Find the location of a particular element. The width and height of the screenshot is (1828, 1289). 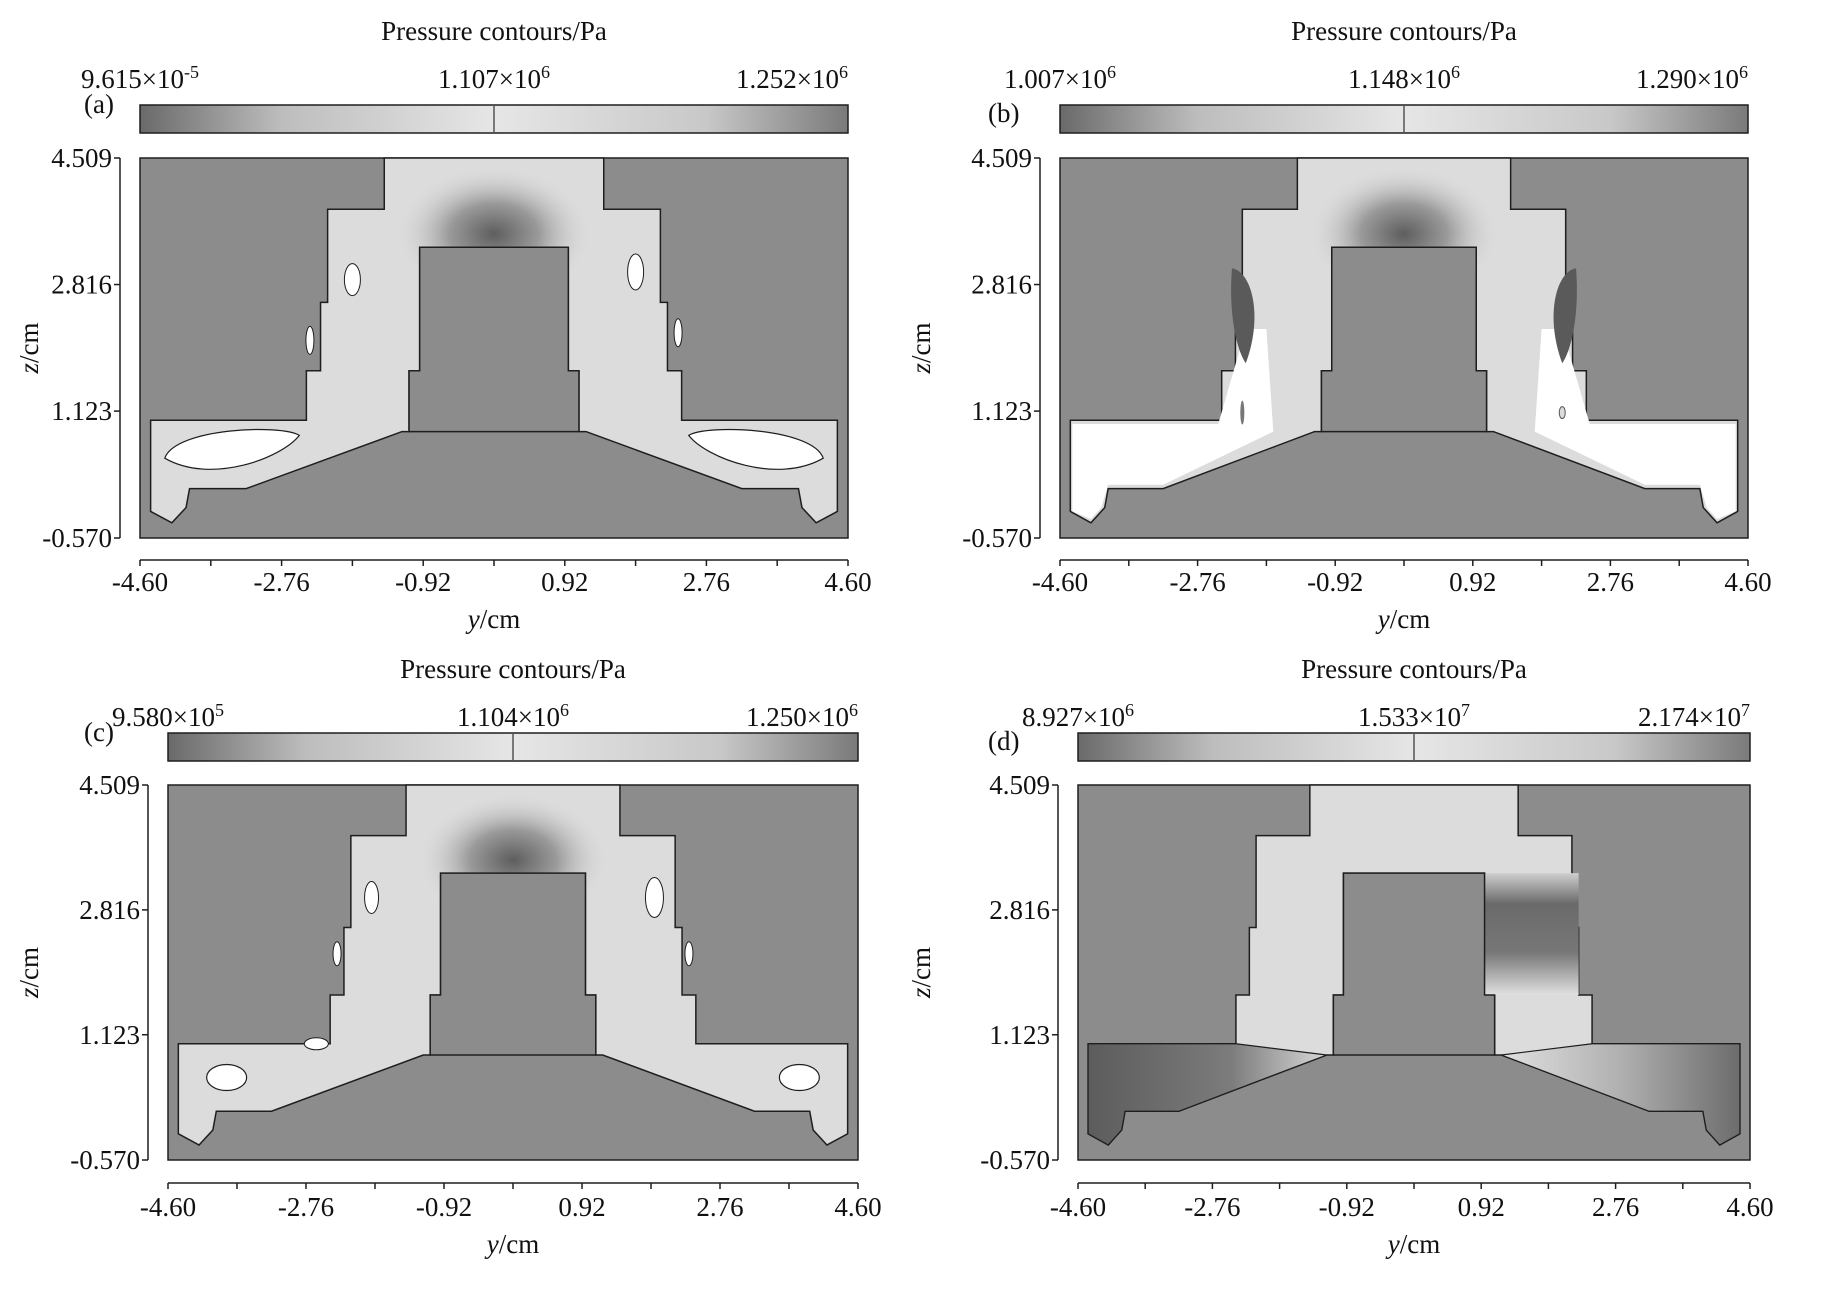

panel-label: (c) is located at coordinates (99, 732).